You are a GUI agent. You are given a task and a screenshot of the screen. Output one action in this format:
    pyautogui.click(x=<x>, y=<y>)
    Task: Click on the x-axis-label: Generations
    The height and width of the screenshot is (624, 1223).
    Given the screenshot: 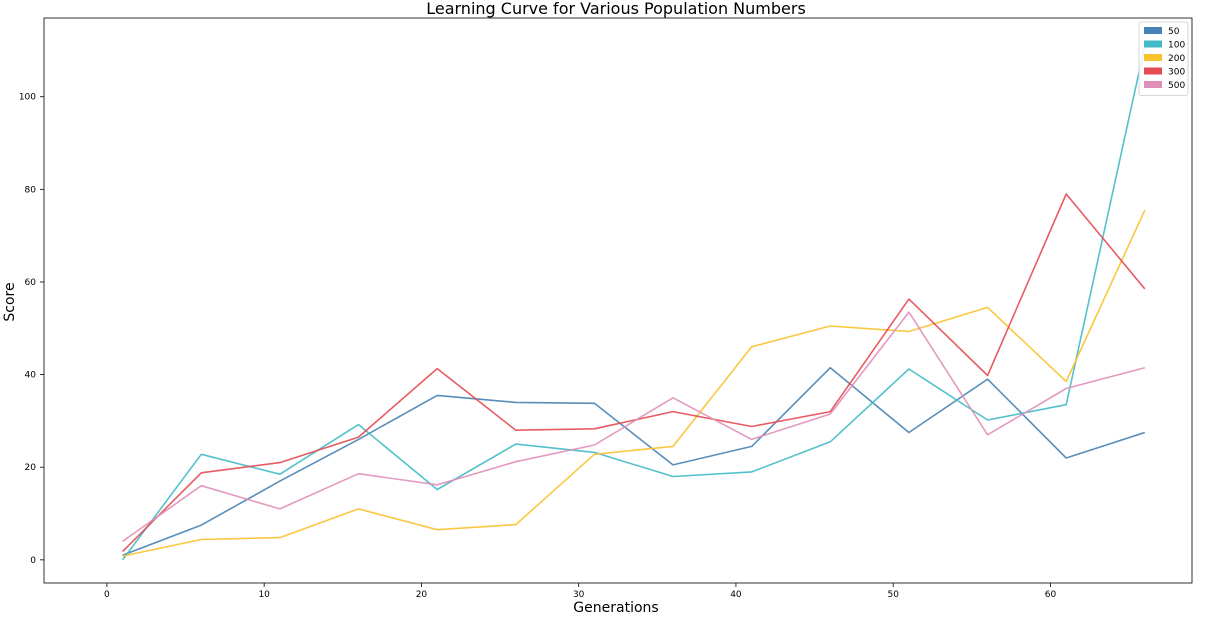 What is the action you would take?
    pyautogui.click(x=615, y=608)
    